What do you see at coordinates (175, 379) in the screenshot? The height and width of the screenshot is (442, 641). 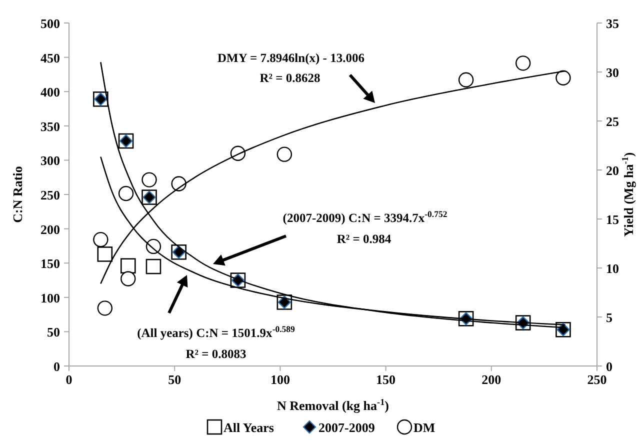 I see `x-tick-label: 50` at bounding box center [175, 379].